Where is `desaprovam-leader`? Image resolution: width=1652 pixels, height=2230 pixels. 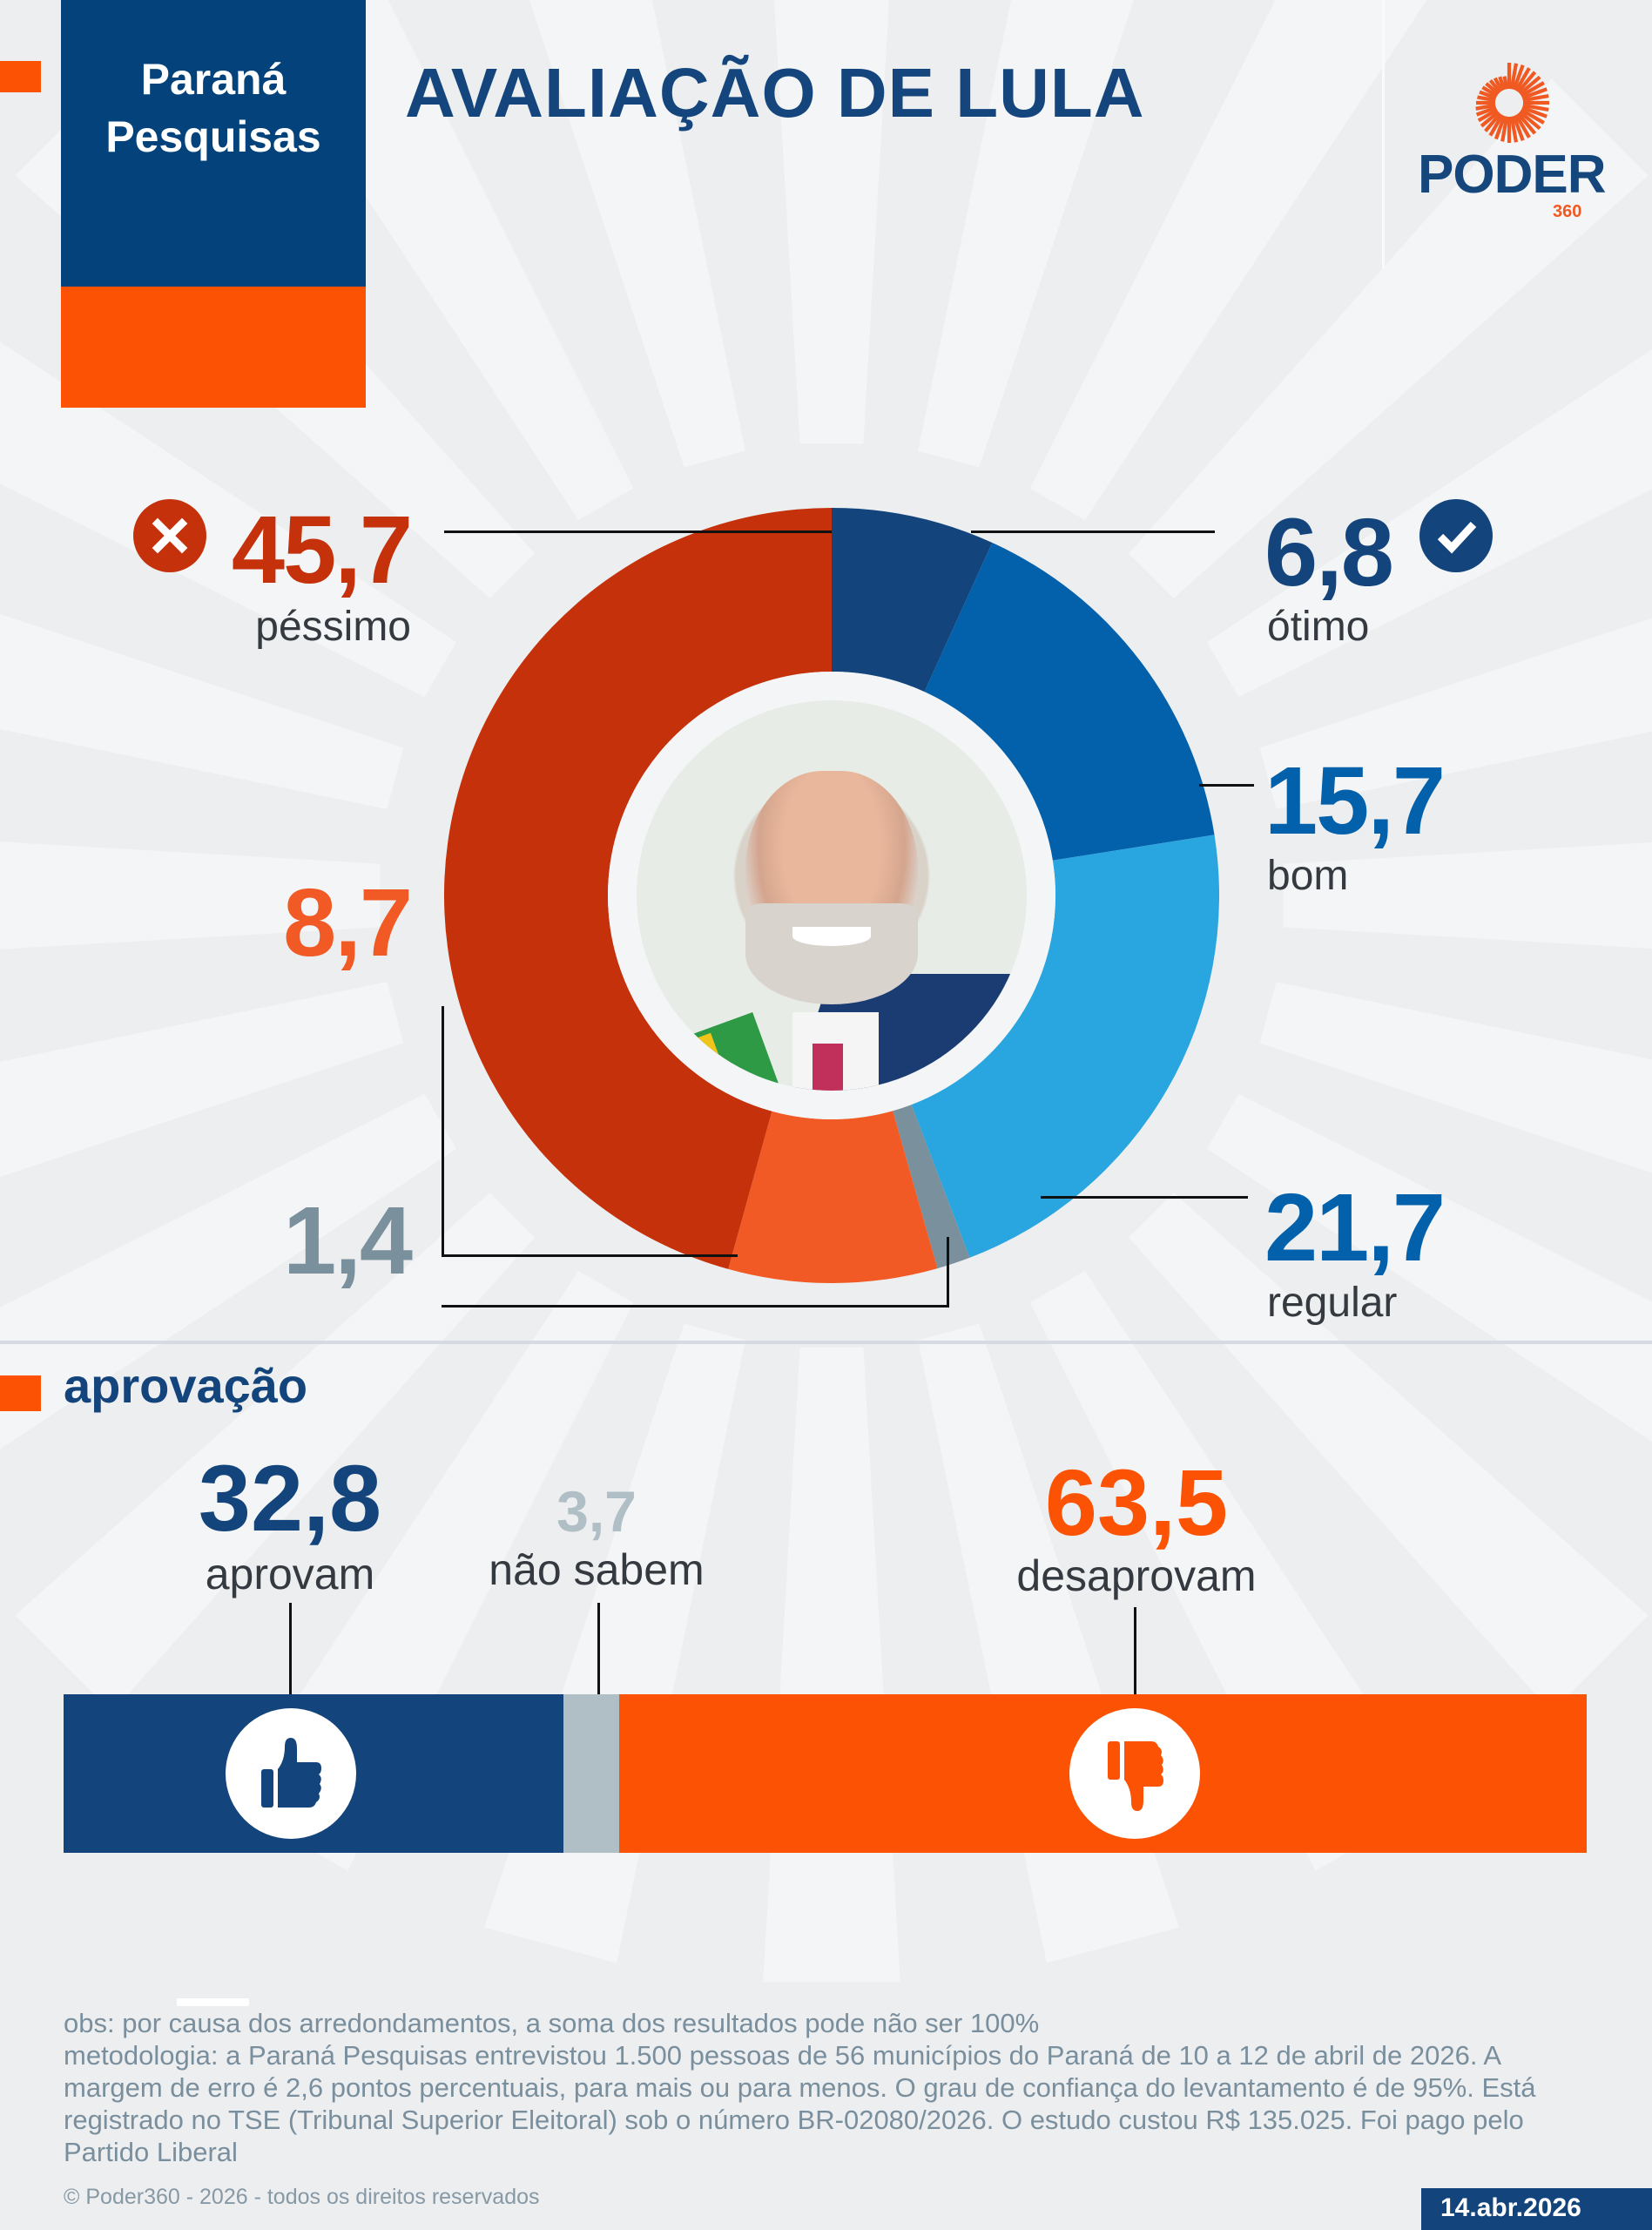
desaprovam-leader is located at coordinates (1135, 1650).